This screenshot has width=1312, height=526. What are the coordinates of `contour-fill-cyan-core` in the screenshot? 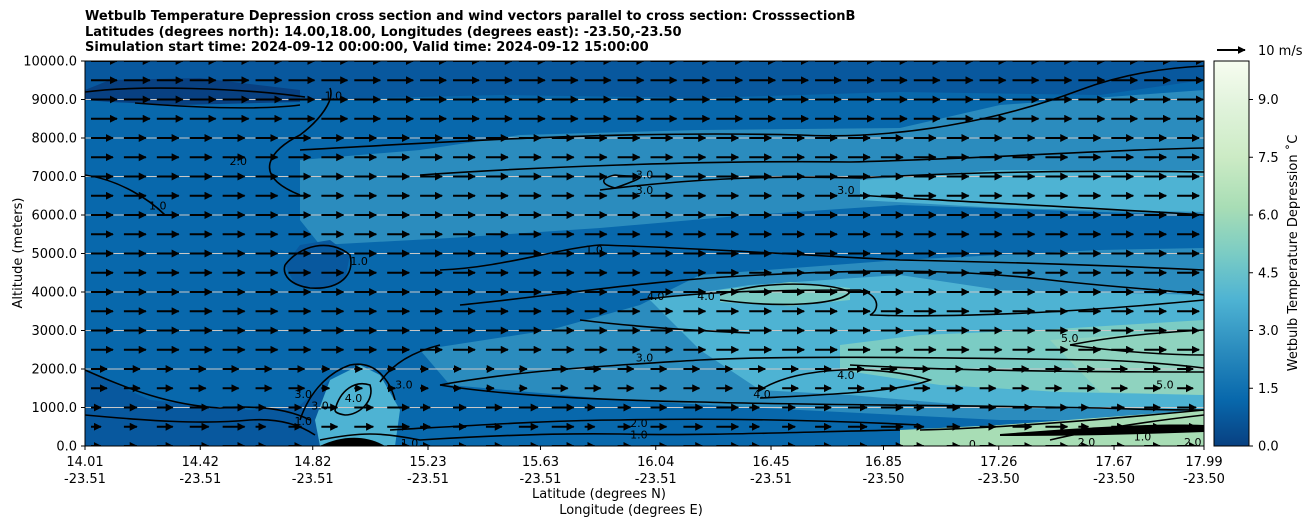 It's located at (785, 294).